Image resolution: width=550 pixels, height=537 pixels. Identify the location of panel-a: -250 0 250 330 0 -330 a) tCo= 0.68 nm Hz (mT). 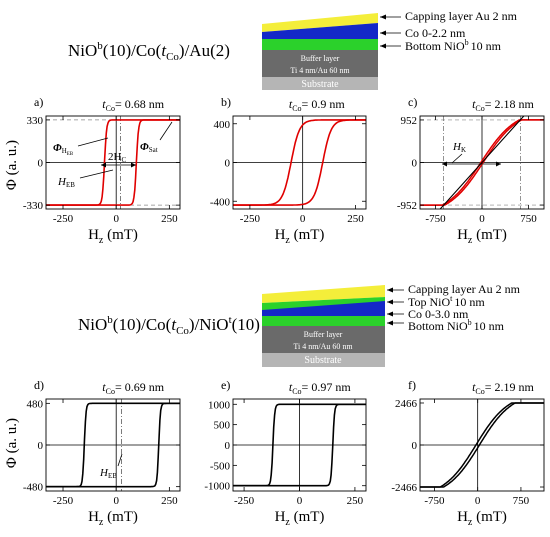
(102, 170).